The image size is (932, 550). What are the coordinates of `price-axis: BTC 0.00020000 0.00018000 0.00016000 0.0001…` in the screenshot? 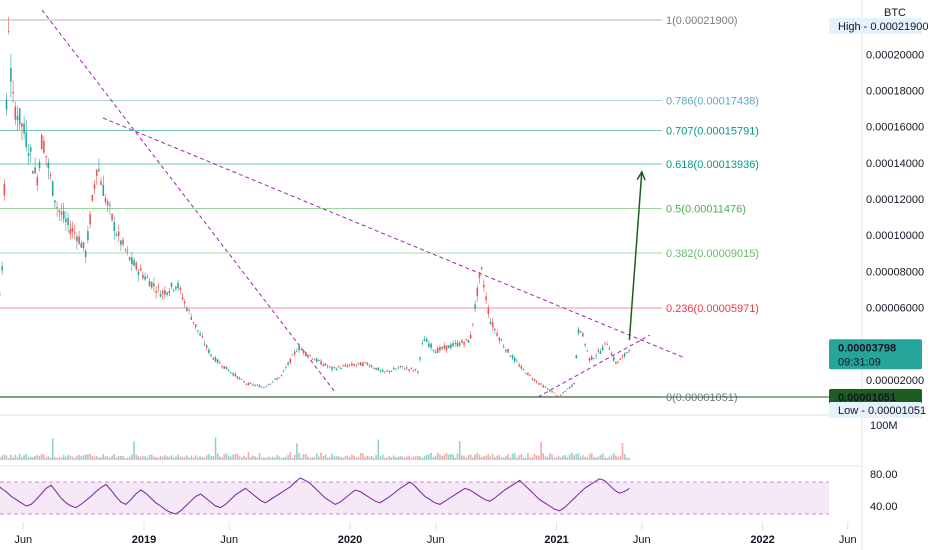 It's located at (895, 197).